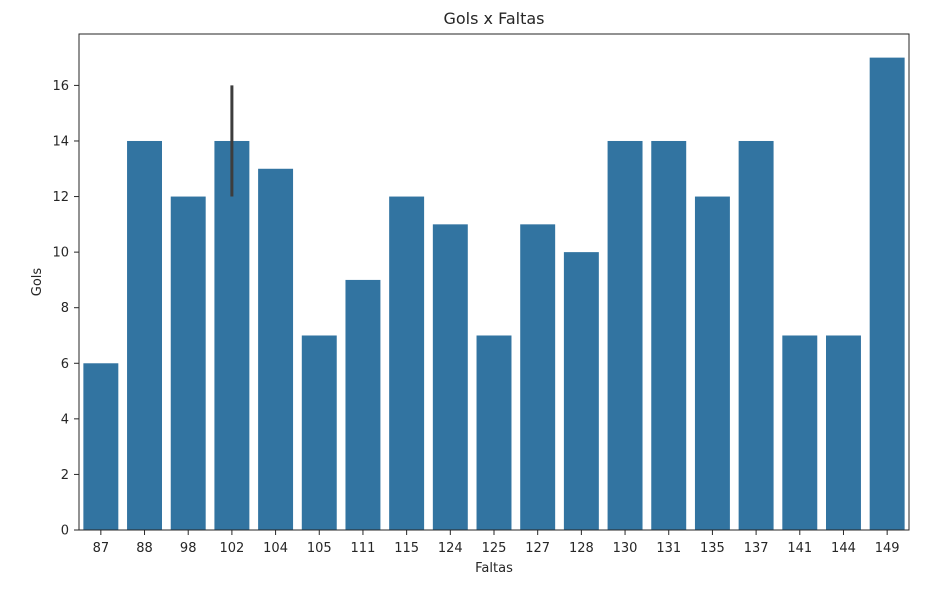 The width and height of the screenshot is (949, 592). What do you see at coordinates (625, 548) in the screenshot?
I see `x-tick-label-130: 130` at bounding box center [625, 548].